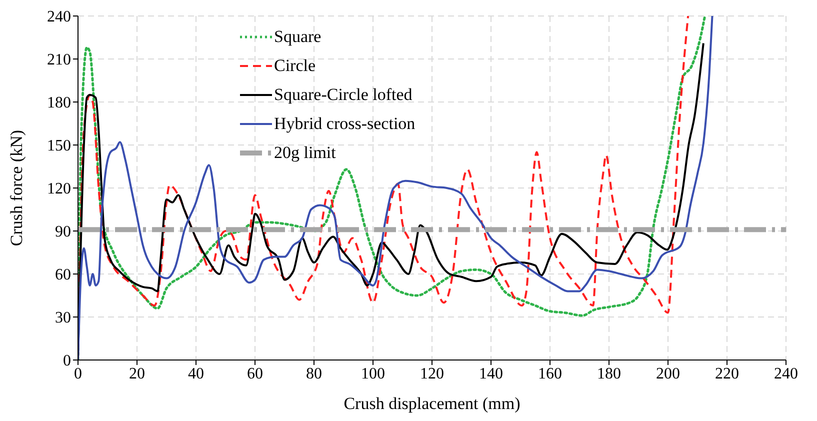 This screenshot has width=817, height=421. I want to click on legend-label: Hybrid cross-section, so click(345, 124).